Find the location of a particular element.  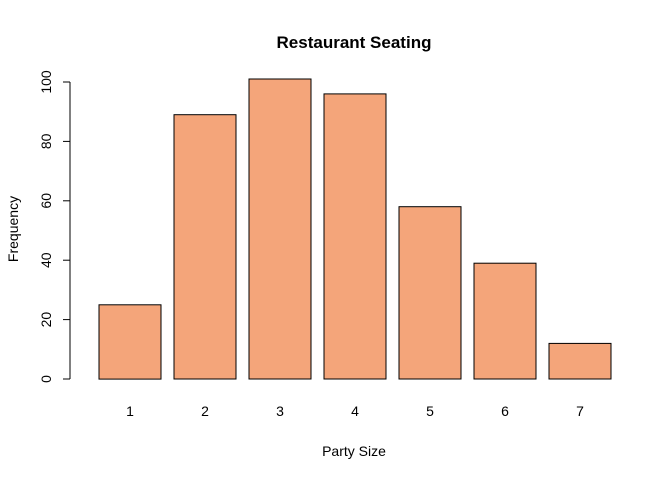

y-tick-label-0: 0 is located at coordinates (46, 379).